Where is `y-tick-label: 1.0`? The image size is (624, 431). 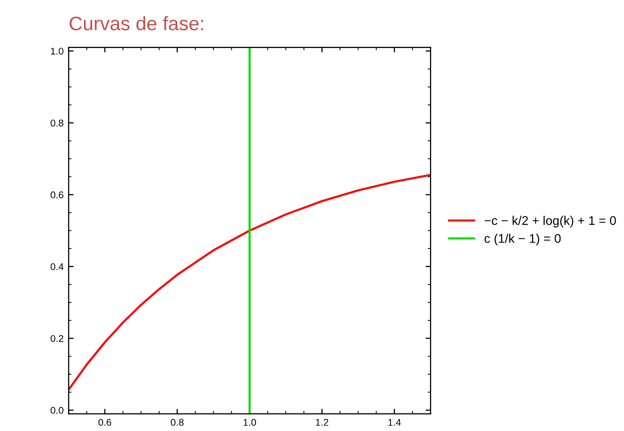 y-tick-label: 1.0 is located at coordinates (57, 51).